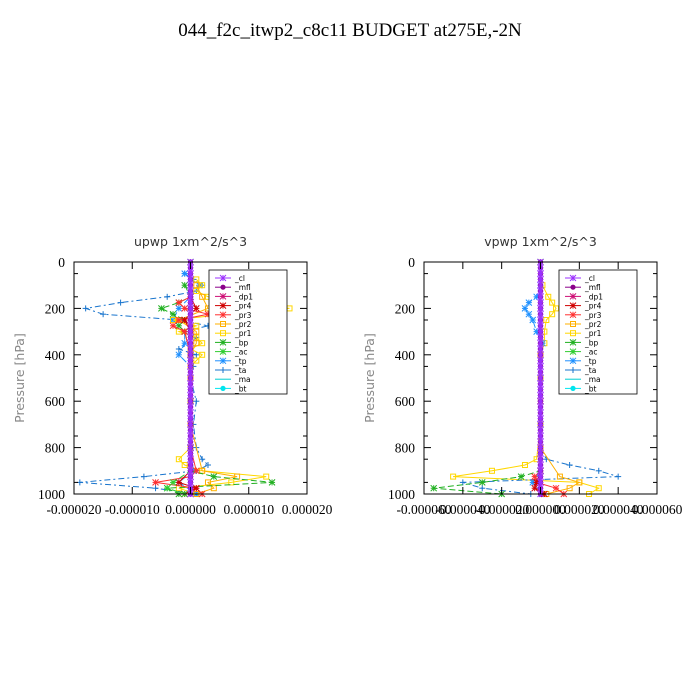 The image size is (700, 700). What do you see at coordinates (618, 509) in the screenshot?
I see `x-tick-label: 0.000040` at bounding box center [618, 509].